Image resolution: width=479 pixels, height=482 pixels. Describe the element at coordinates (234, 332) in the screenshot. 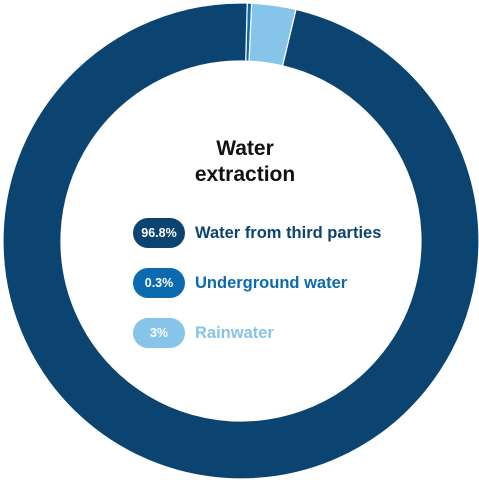

I see `legend-label-rainwater: Rainwater` at that location.